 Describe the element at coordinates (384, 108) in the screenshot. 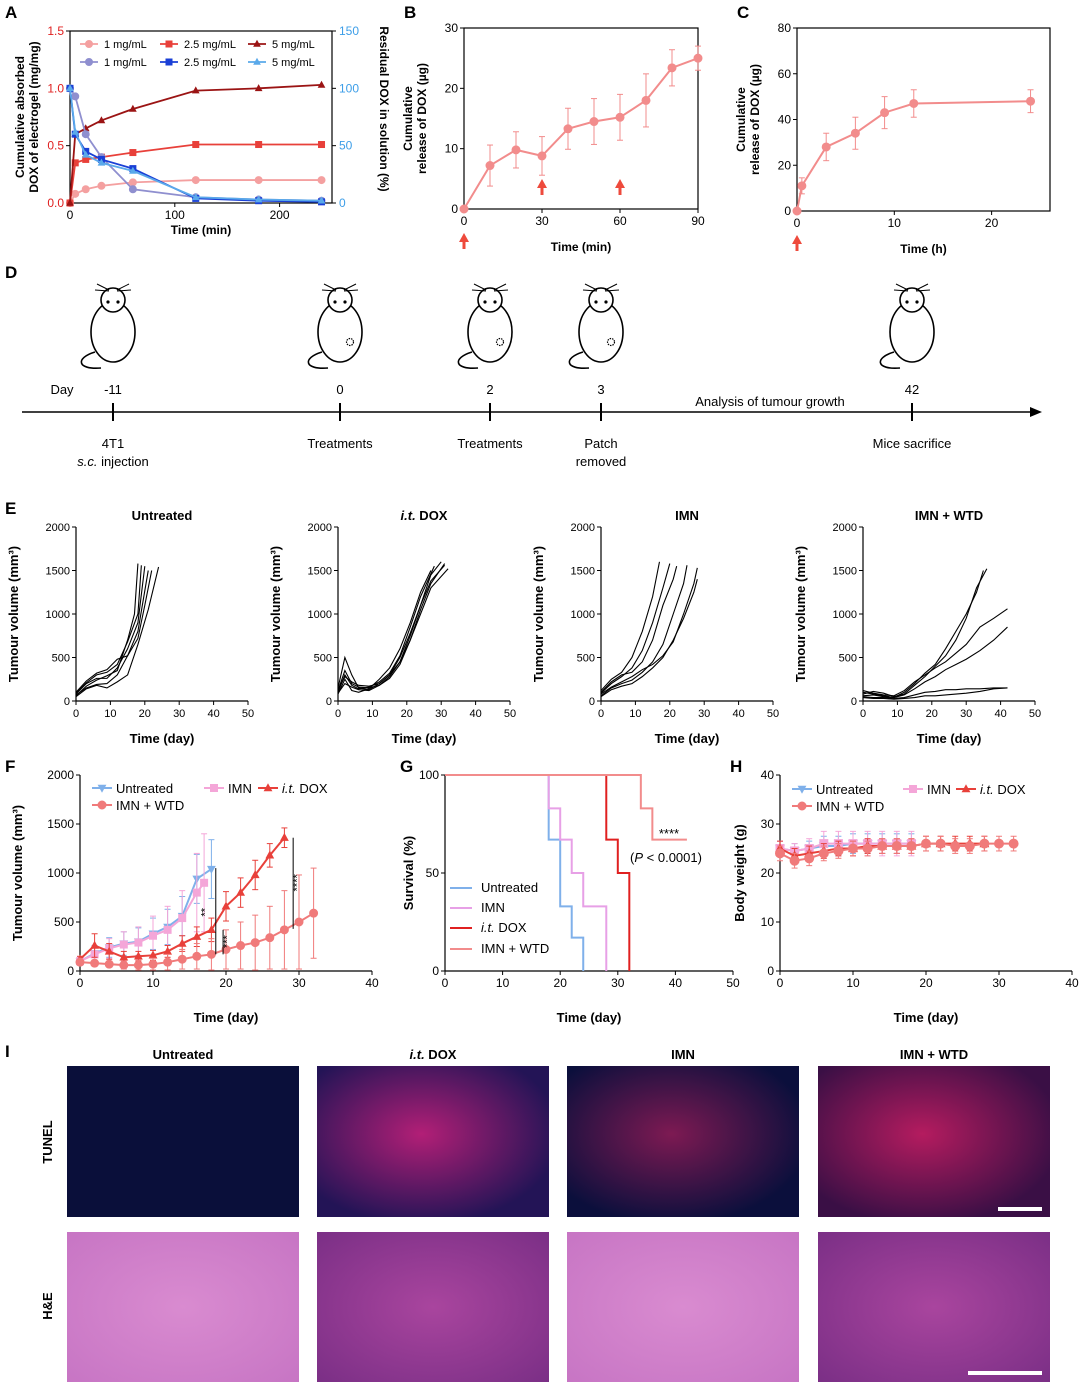

I see `y2-axis-label: Residual DOX in solution (%)` at that location.